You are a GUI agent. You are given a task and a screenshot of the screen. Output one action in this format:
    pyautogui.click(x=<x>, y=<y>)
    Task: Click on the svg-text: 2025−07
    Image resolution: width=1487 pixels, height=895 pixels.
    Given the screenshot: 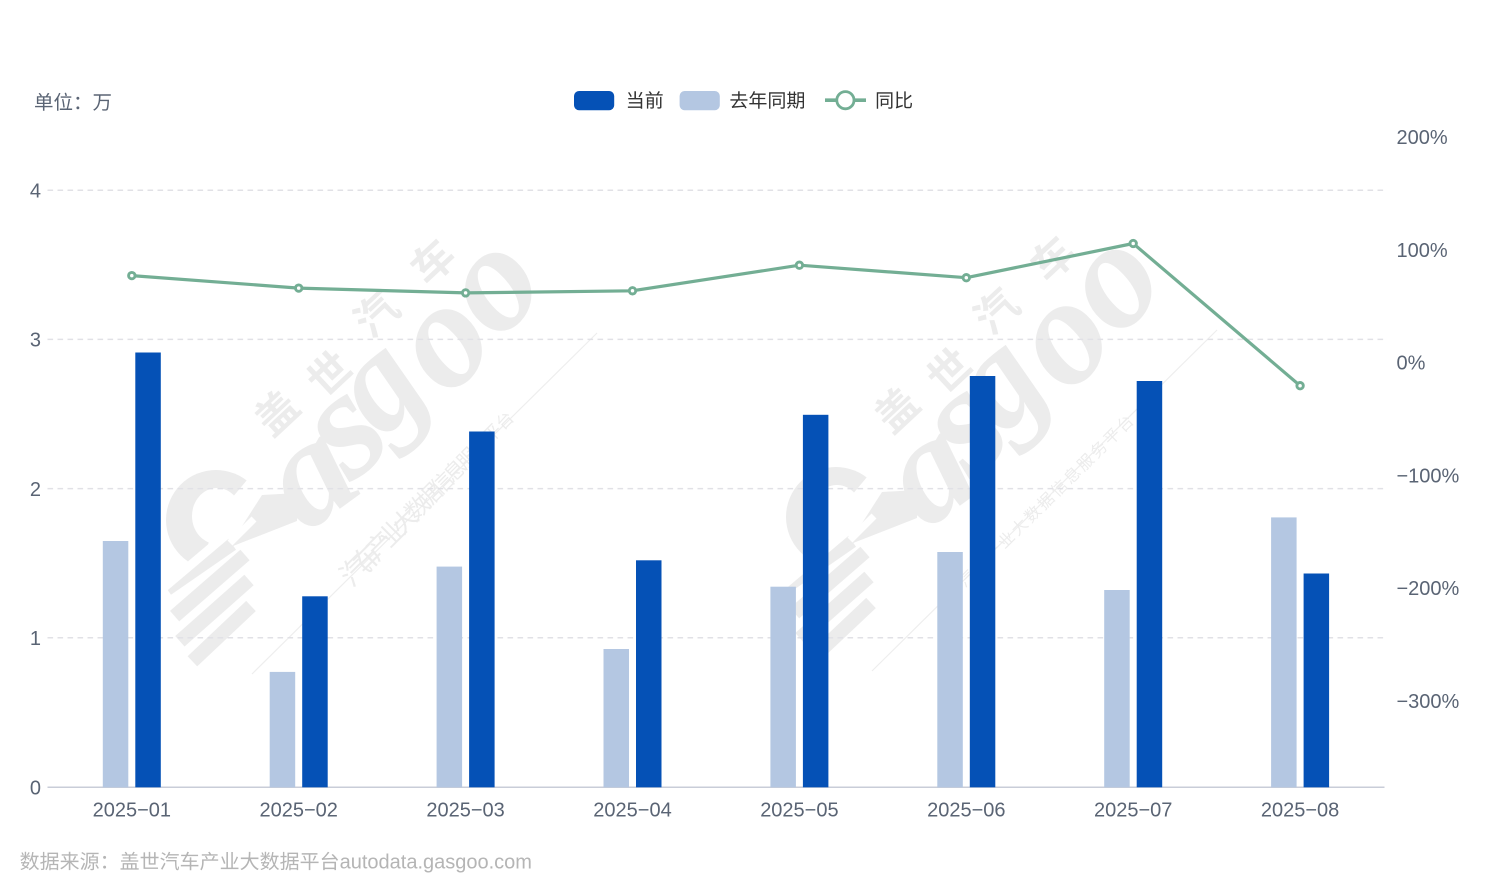 What is the action you would take?
    pyautogui.click(x=1133, y=810)
    